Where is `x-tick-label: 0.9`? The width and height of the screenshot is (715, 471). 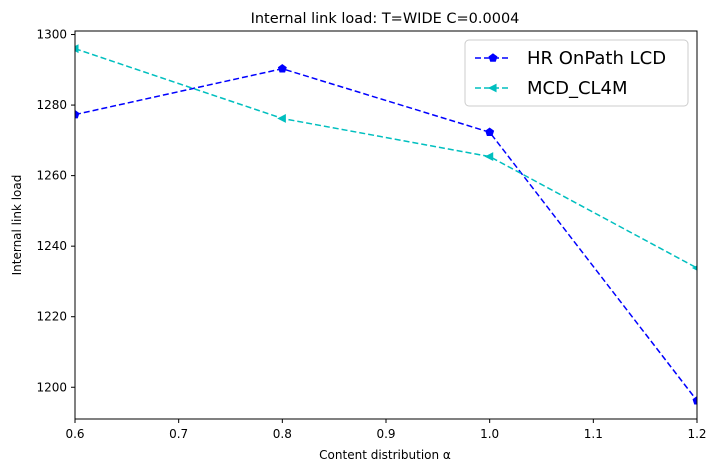
x-tick-label: 0.9 is located at coordinates (385, 434).